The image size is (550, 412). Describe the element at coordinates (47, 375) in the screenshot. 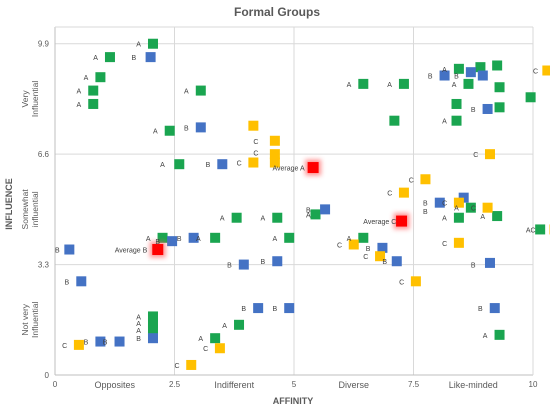

I see `y-tick-label: 0` at that location.